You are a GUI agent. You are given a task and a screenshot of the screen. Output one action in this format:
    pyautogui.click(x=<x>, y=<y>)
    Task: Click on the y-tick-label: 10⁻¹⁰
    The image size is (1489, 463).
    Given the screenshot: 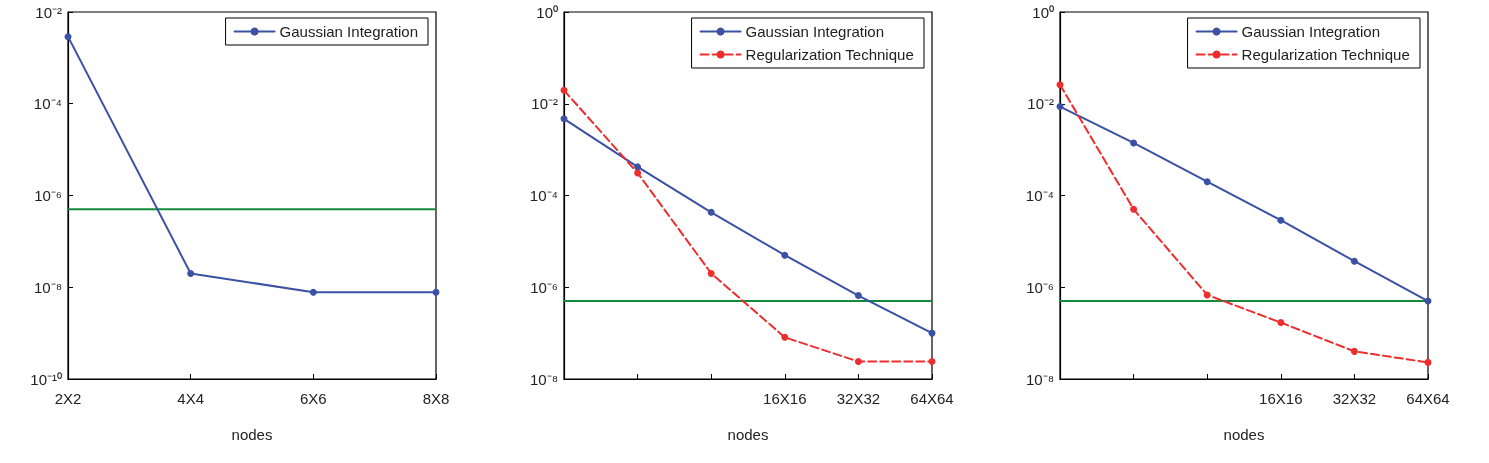 What is the action you would take?
    pyautogui.click(x=46, y=379)
    